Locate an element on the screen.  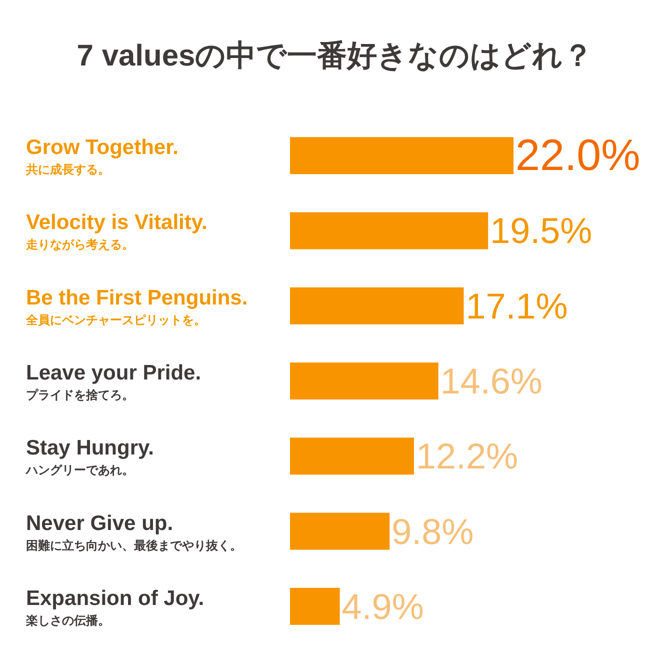
y-tick-label: Grow Together. 共に成長する。 is located at coordinates (101, 156).